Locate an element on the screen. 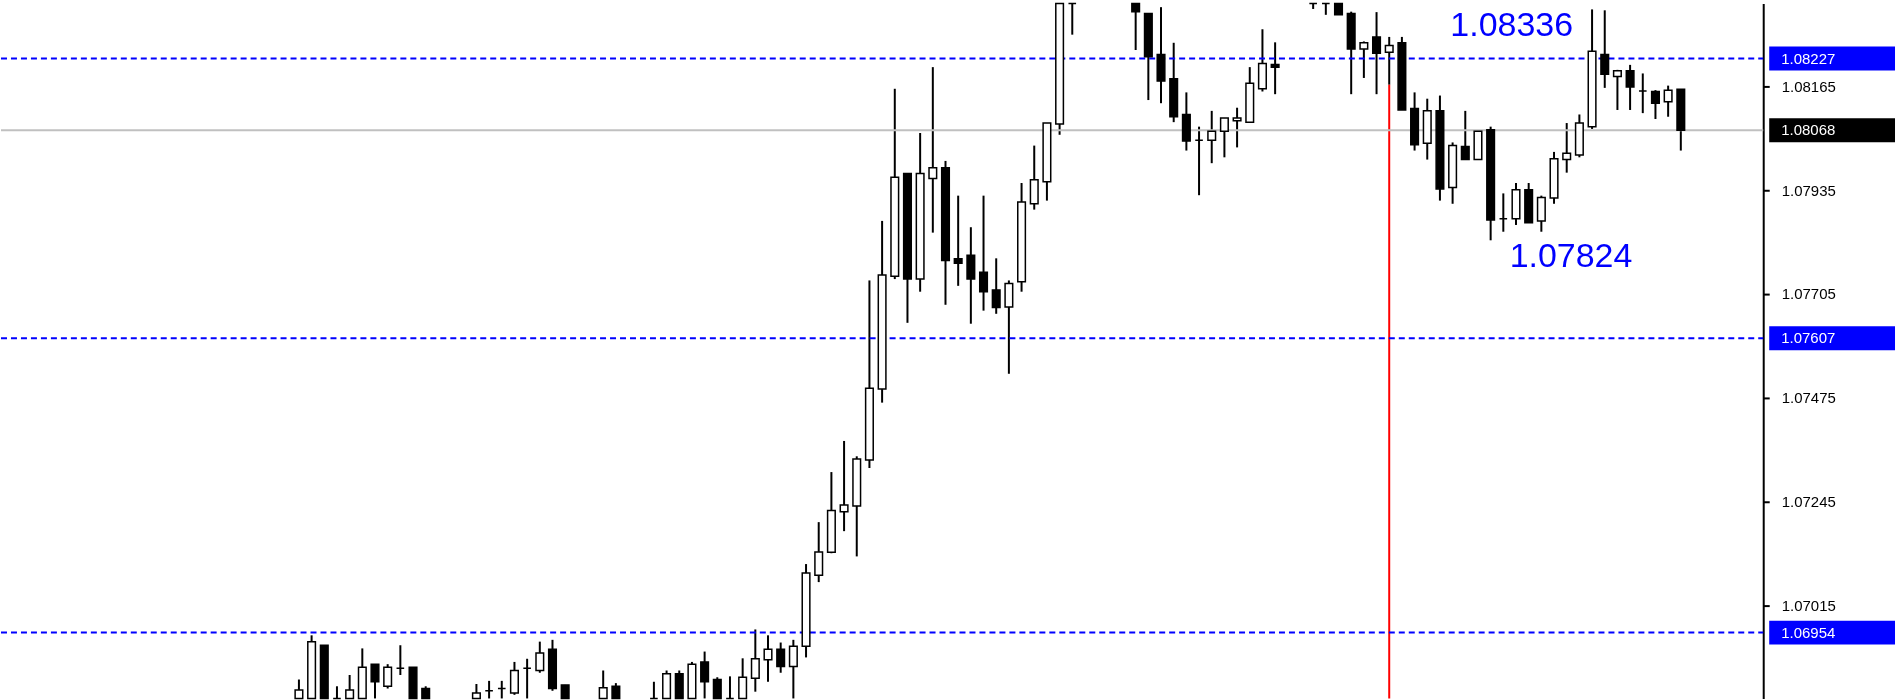 This screenshot has width=1900, height=700. ref-line-label: 1.06954 is located at coordinates (1808, 632).